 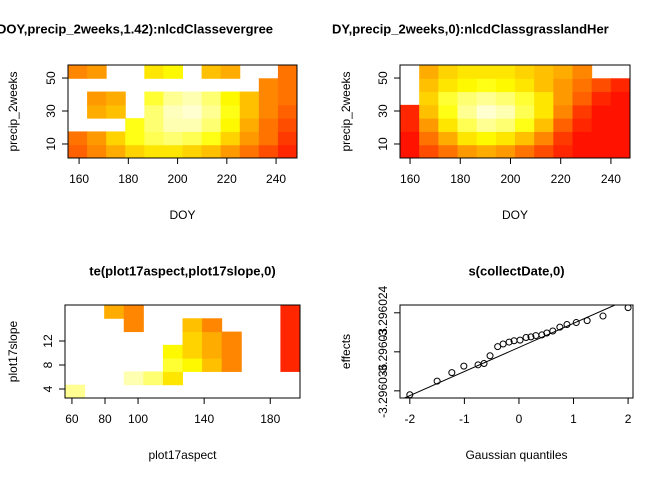 I want to click on x-tick-label: 140, so click(x=204, y=419).